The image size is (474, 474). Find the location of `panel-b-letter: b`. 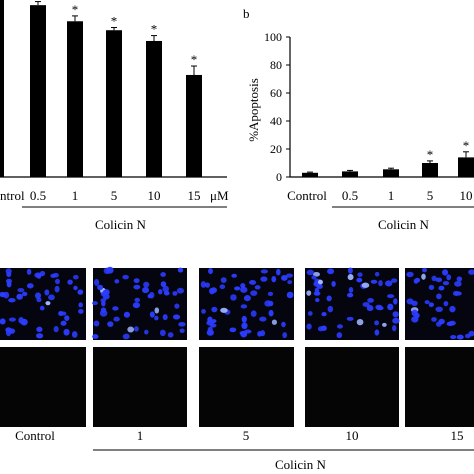

panel-b-letter: b is located at coordinates (246, 13).